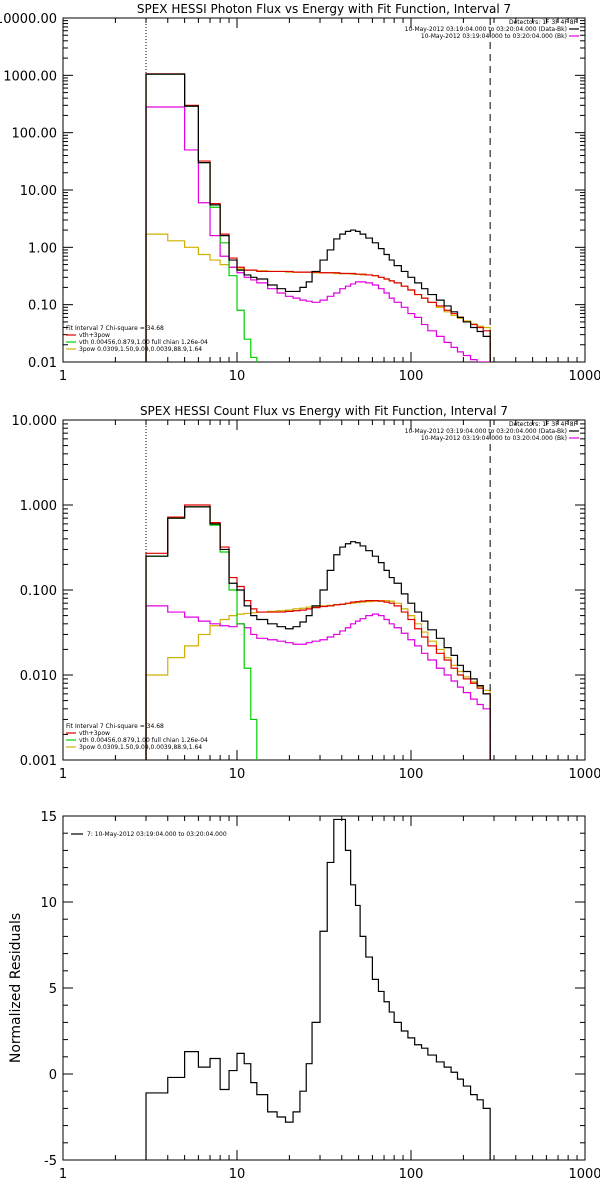 This screenshot has height=1204, width=600. Describe the element at coordinates (318, 234) in the screenshot. I see `series-line-bk` at that location.